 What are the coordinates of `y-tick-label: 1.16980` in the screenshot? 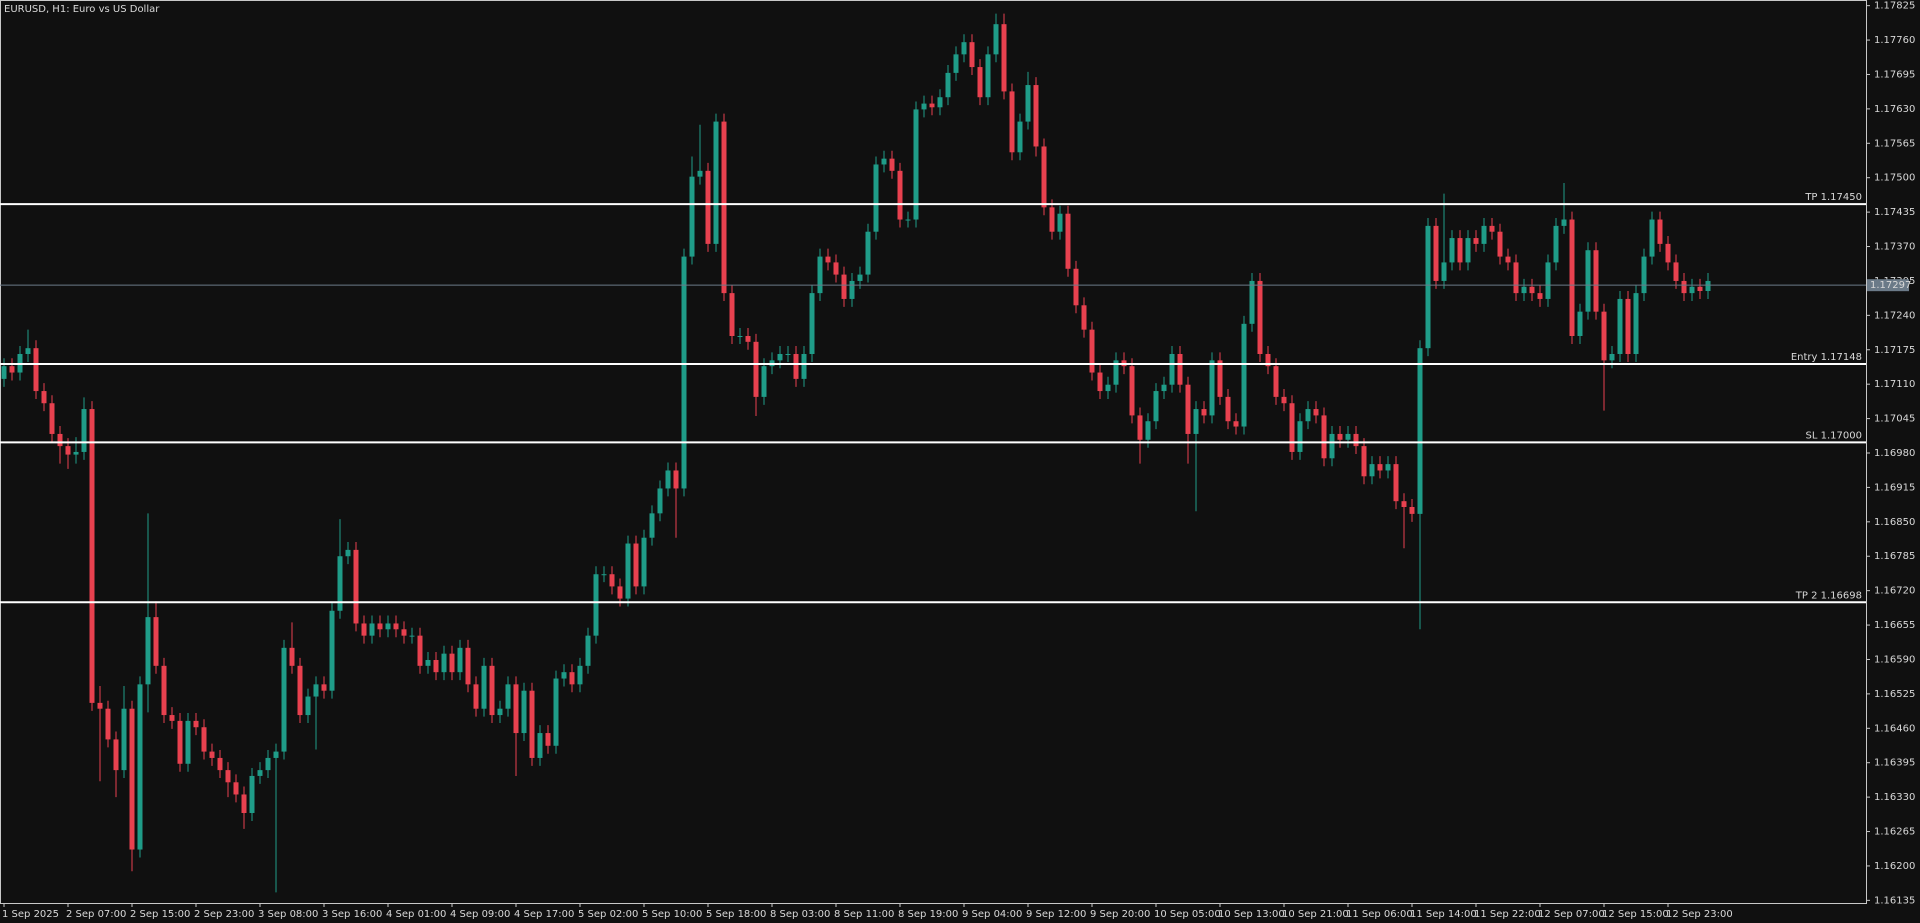 It's located at (1894, 453).